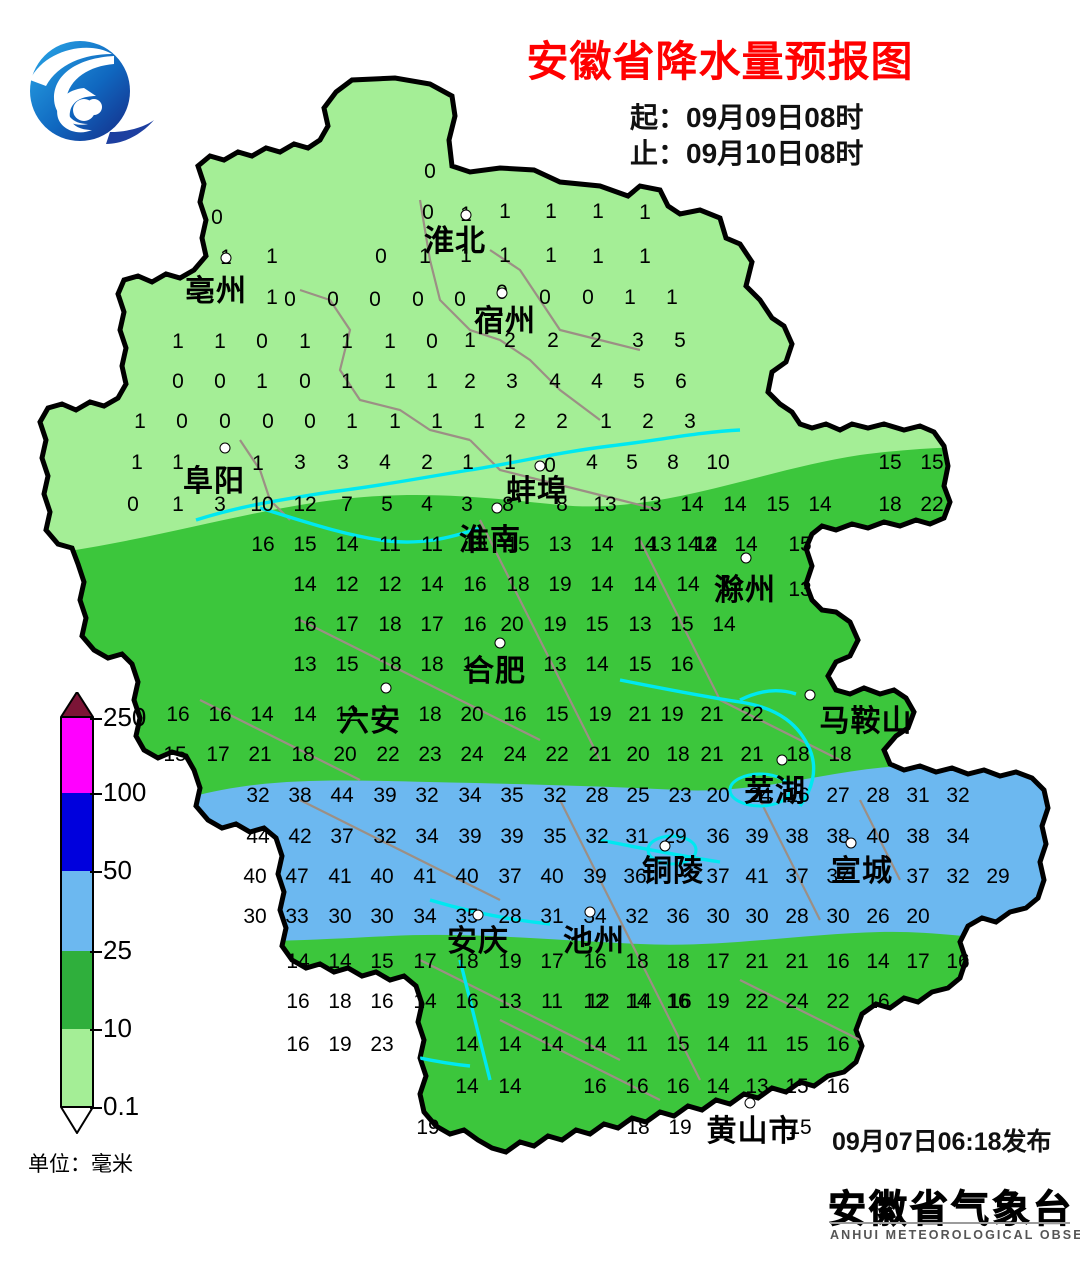  What do you see at coordinates (512, 381) in the screenshot?
I see `precip-value: 3` at bounding box center [512, 381].